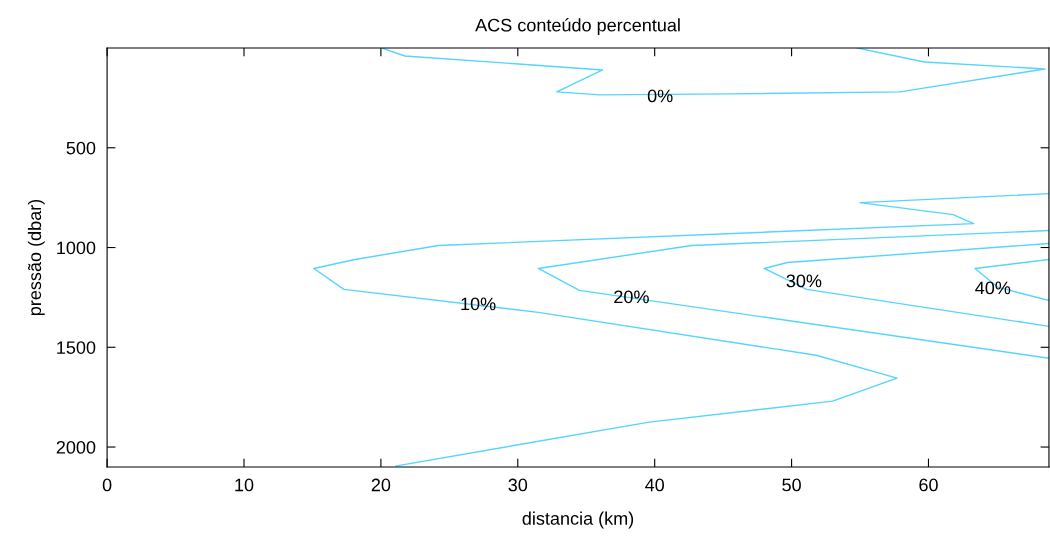 This screenshot has width=1050, height=542. I want to click on y-tick-label: 1000, so click(76, 248).